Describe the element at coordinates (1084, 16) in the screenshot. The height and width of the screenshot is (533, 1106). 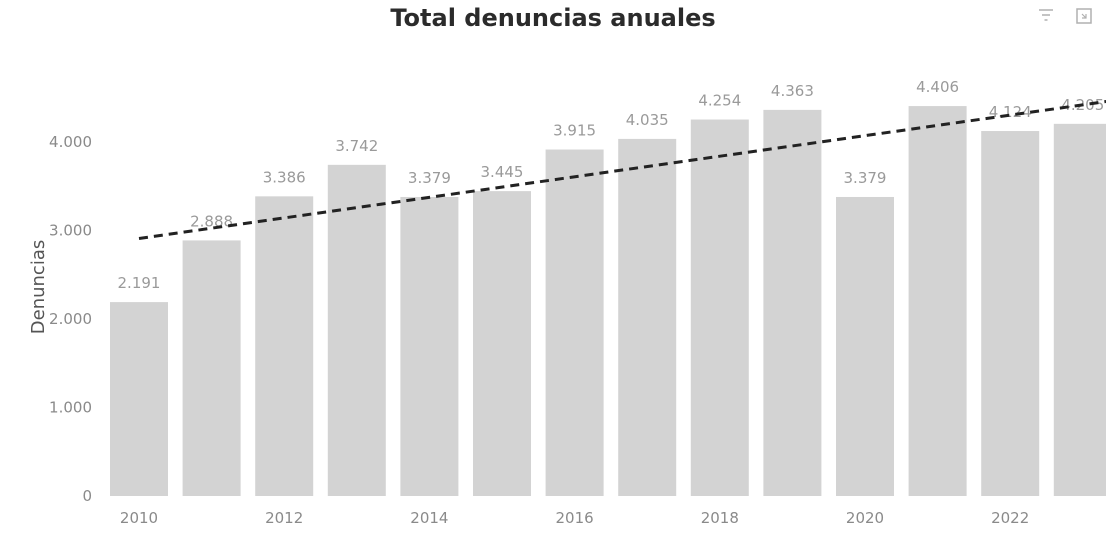
I see `focus-mode-icon` at that location.